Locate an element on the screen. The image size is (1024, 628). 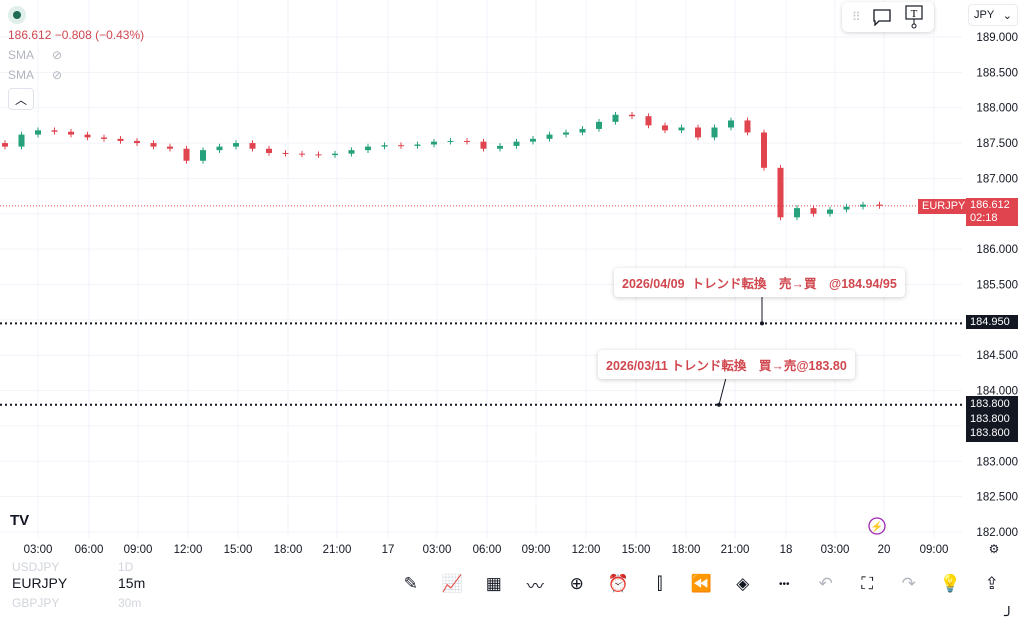
comment-icon is located at coordinates (882, 17).